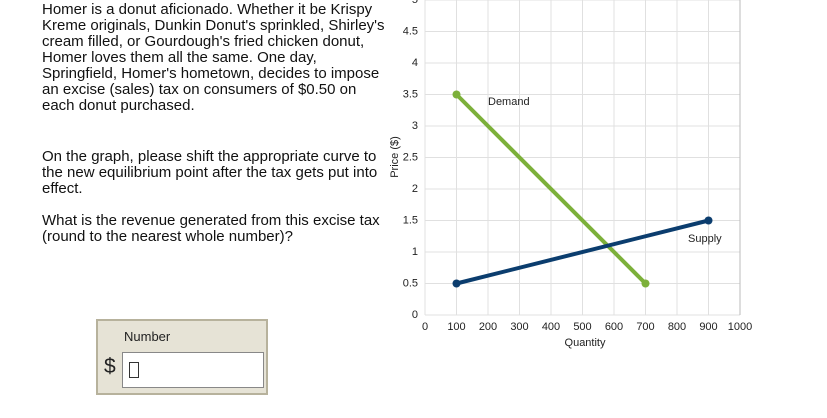 This screenshot has height=418, width=827. What do you see at coordinates (147, 336) in the screenshot?
I see `answer-label: Number` at bounding box center [147, 336].